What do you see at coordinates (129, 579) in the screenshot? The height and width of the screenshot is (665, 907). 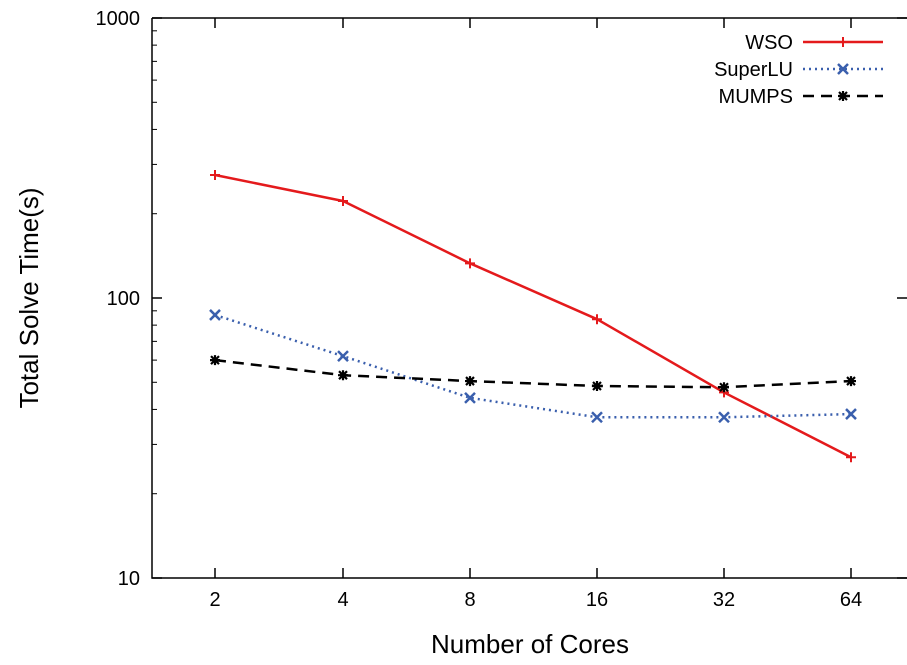 I see `y-tick-label: 10` at bounding box center [129, 579].